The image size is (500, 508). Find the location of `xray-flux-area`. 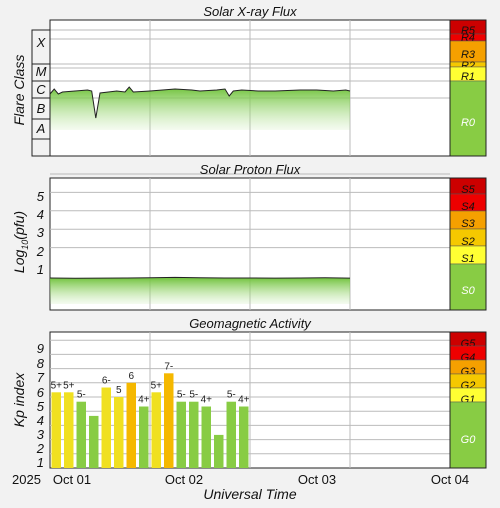

xray-flux-area is located at coordinates (200, 108).